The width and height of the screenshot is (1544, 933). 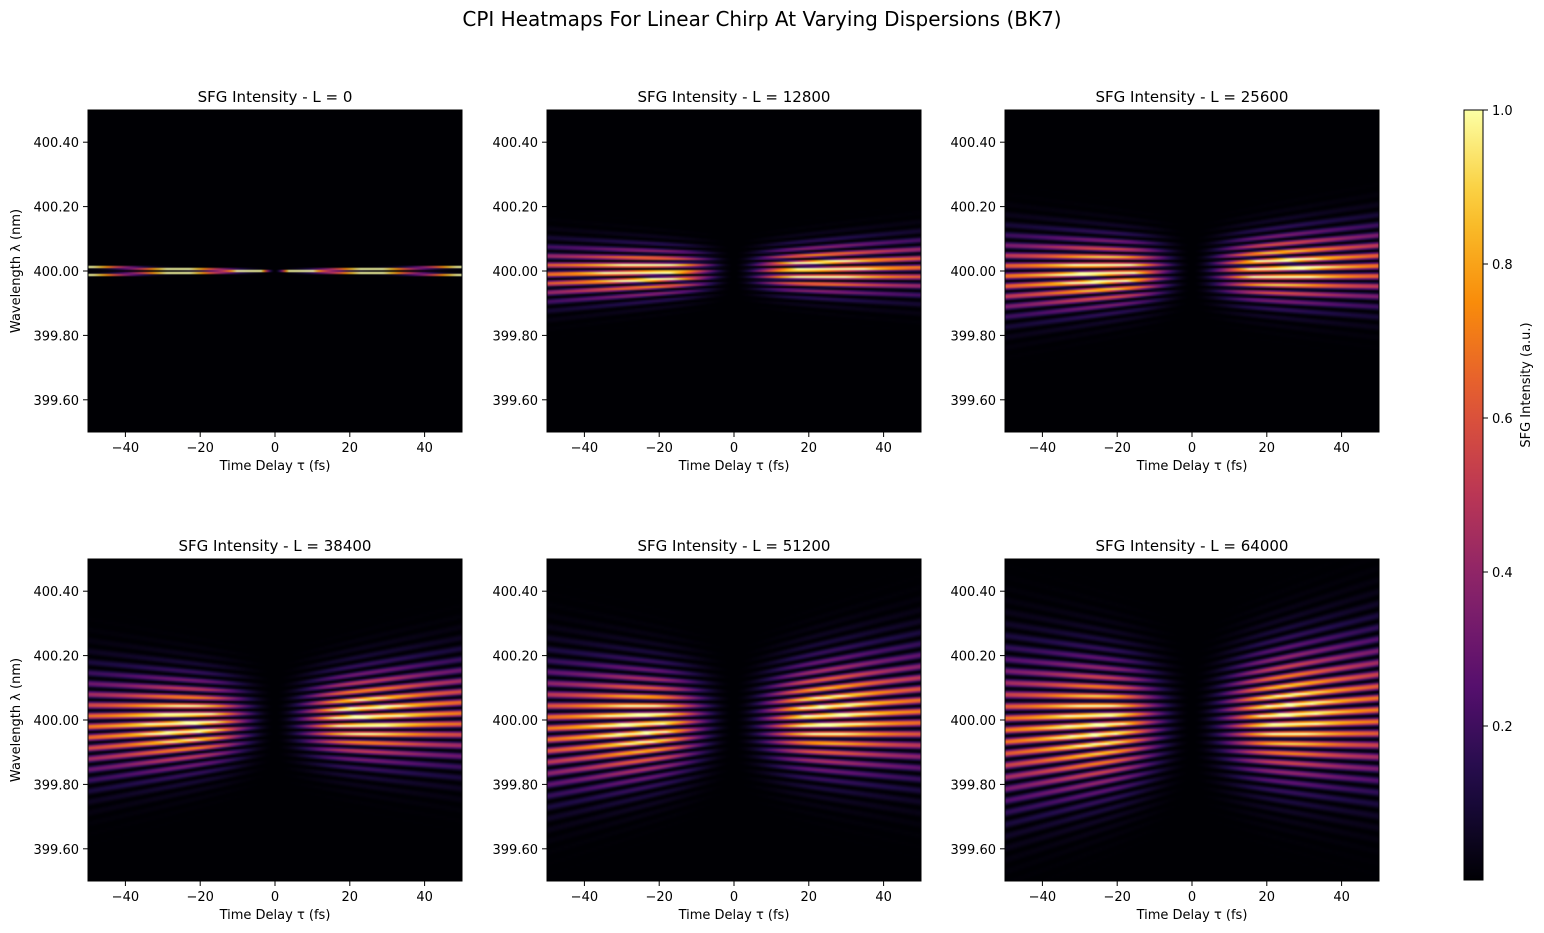 What do you see at coordinates (1473, 495) in the screenshot?
I see `colorbar-gradient` at bounding box center [1473, 495].